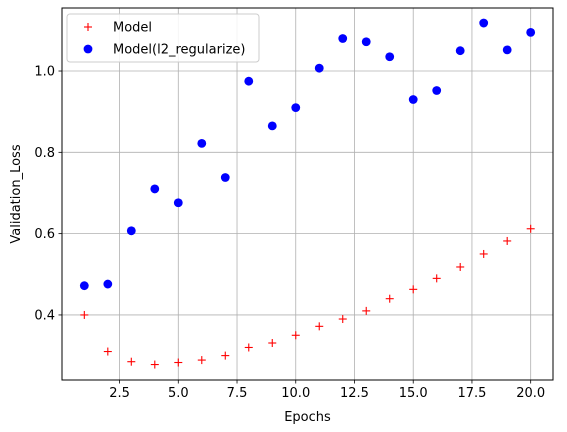 This screenshot has height=432, width=567. What do you see at coordinates (237, 393) in the screenshot?
I see `x-tick-label: 7.5` at bounding box center [237, 393].